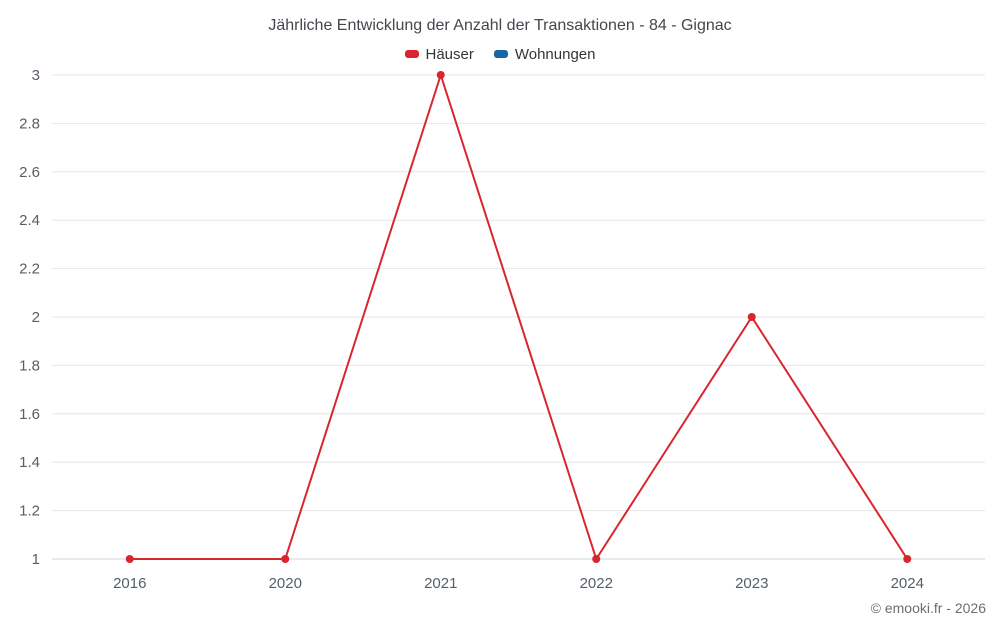 The width and height of the screenshot is (1000, 625). Describe the element at coordinates (596, 583) in the screenshot. I see `x-tick-label: 2022` at that location.